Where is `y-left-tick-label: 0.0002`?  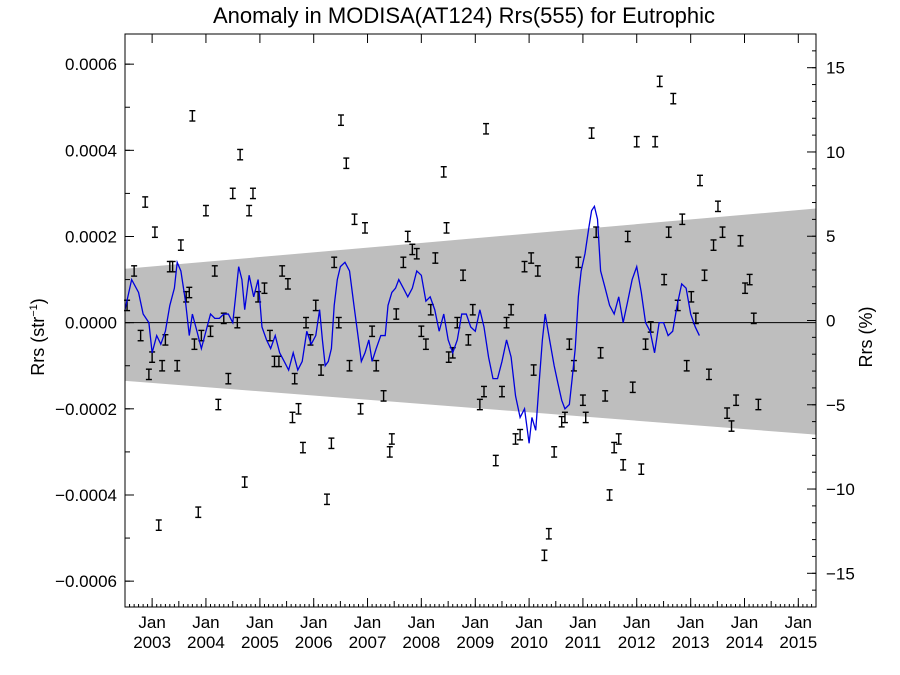
y-left-tick-label: 0.0002 is located at coordinates (91, 236).